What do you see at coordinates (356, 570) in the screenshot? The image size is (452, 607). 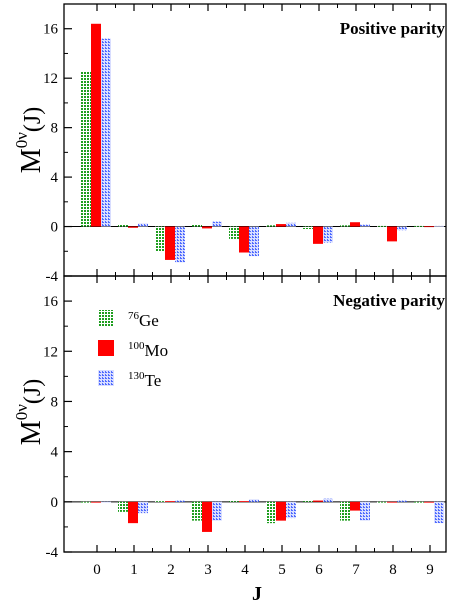 I see `x-tick-label: 7` at bounding box center [356, 570].